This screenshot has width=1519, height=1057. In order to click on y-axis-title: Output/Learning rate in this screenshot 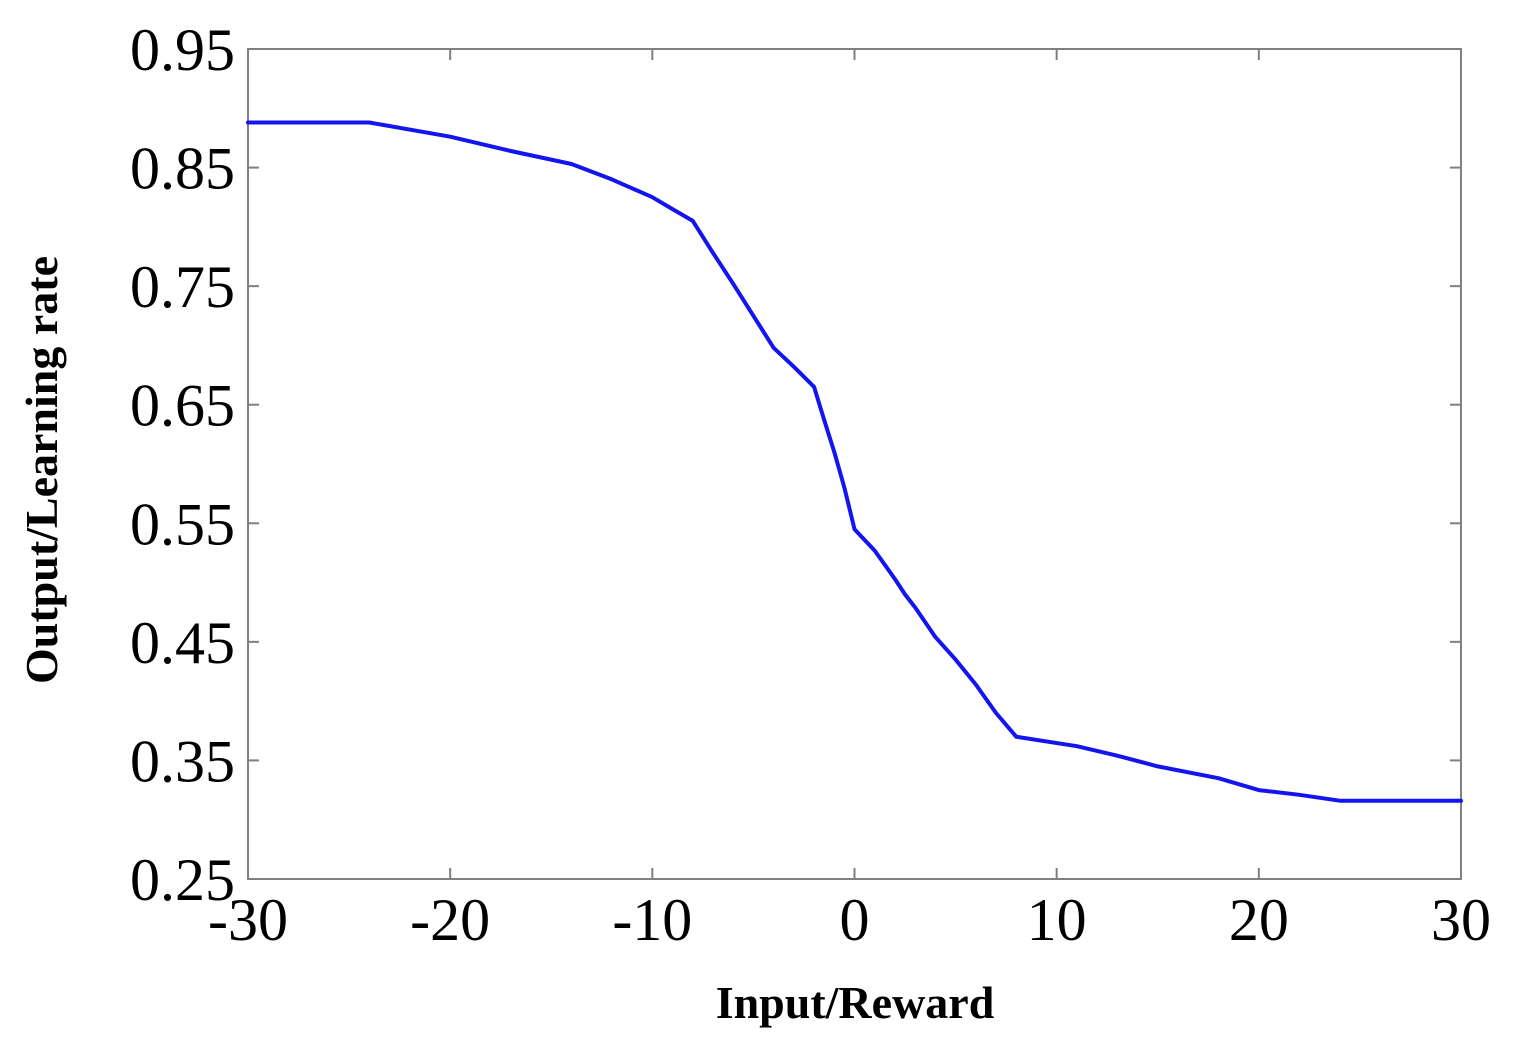, I will do `click(41, 470)`.